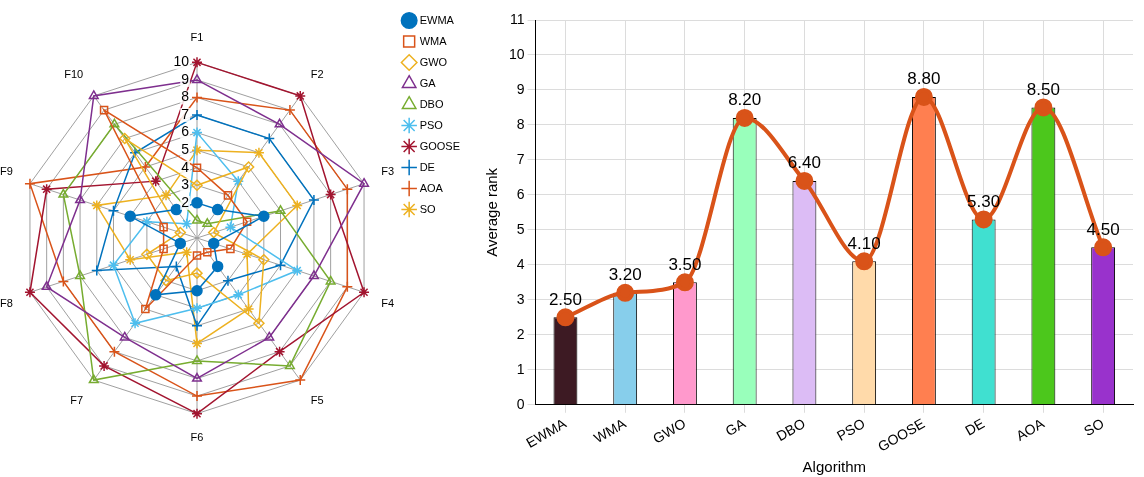  Describe the element at coordinates (197, 36) in the screenshot. I see `spoke-label: F1` at that location.